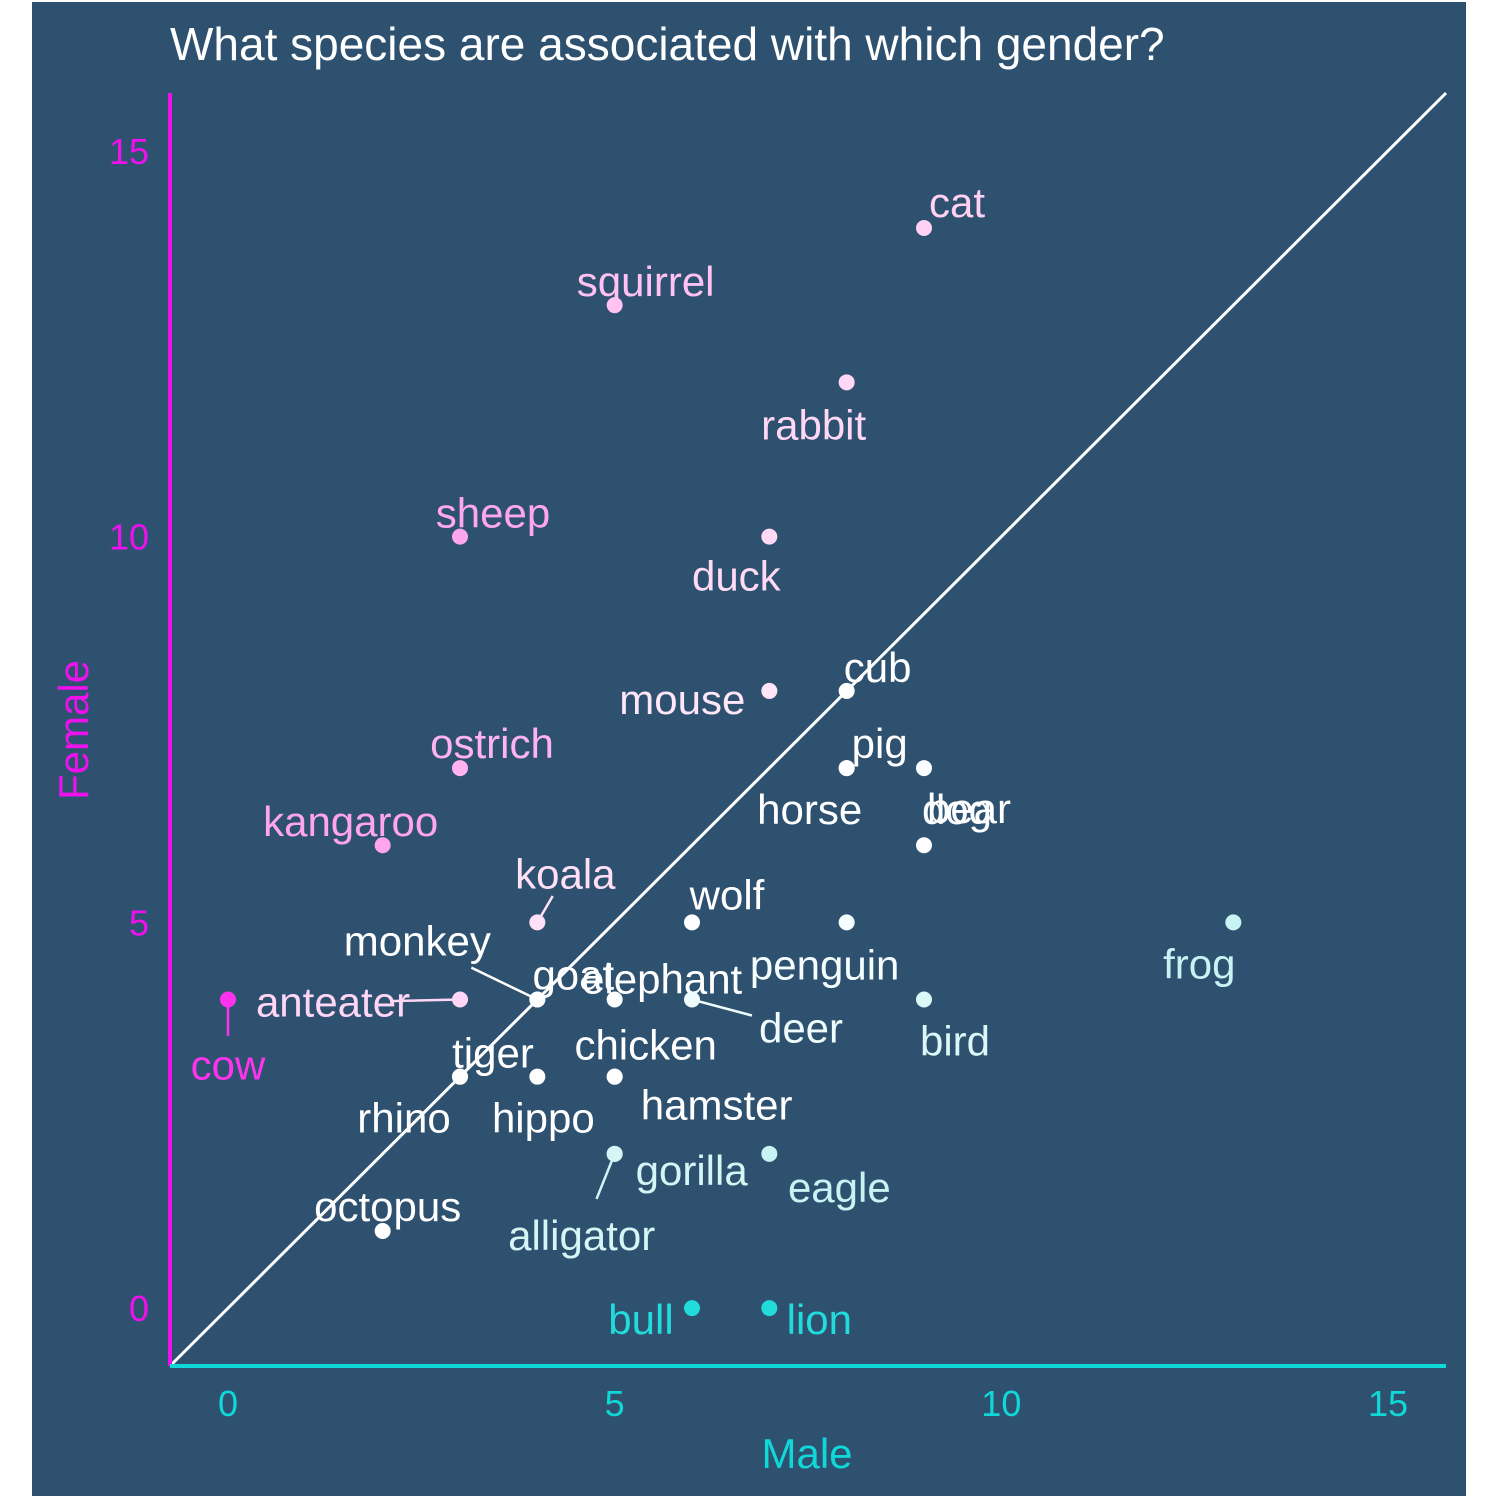 This screenshot has height=1500, width=1500. I want to click on x-tick-label: 15, so click(1388, 1403).